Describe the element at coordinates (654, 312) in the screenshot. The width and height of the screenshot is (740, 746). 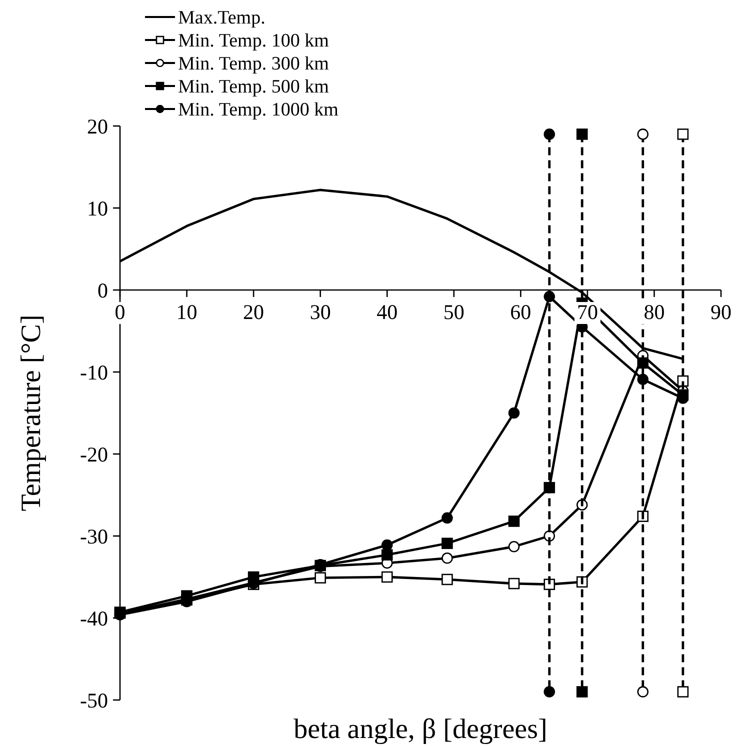
I see `x-tick-label: 80` at that location.